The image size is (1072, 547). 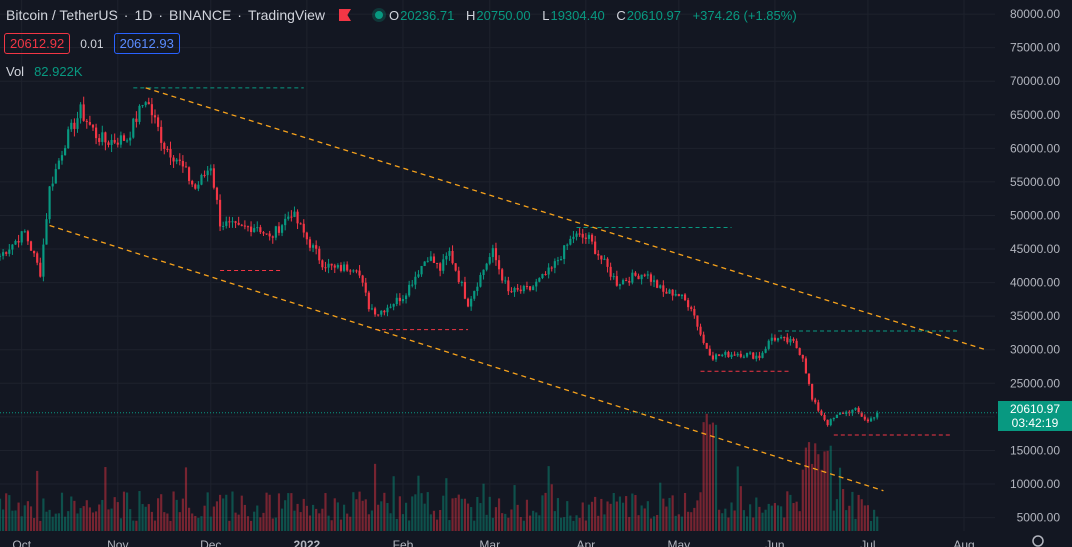 What do you see at coordinates (345, 15) in the screenshot?
I see `flag-icon` at bounding box center [345, 15].